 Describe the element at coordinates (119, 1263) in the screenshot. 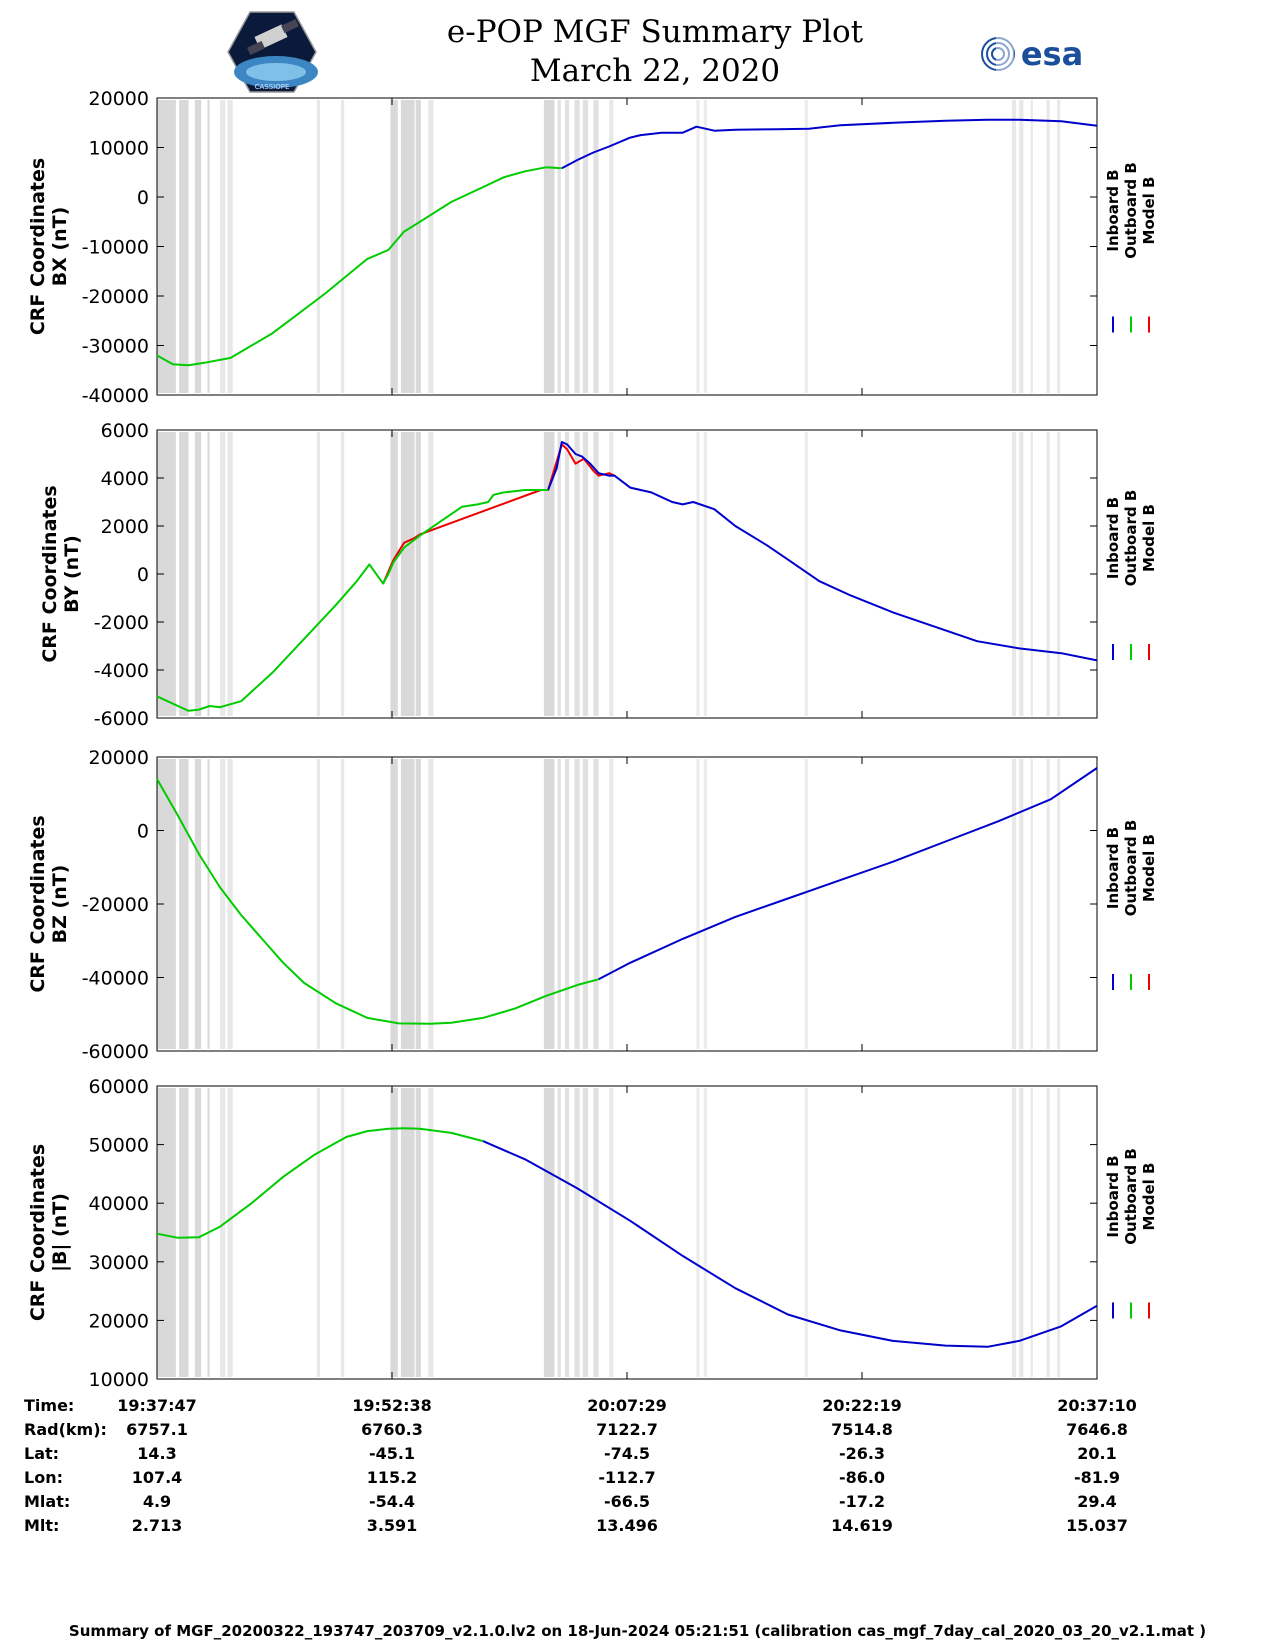

I see `y-tick-label: 30000` at that location.